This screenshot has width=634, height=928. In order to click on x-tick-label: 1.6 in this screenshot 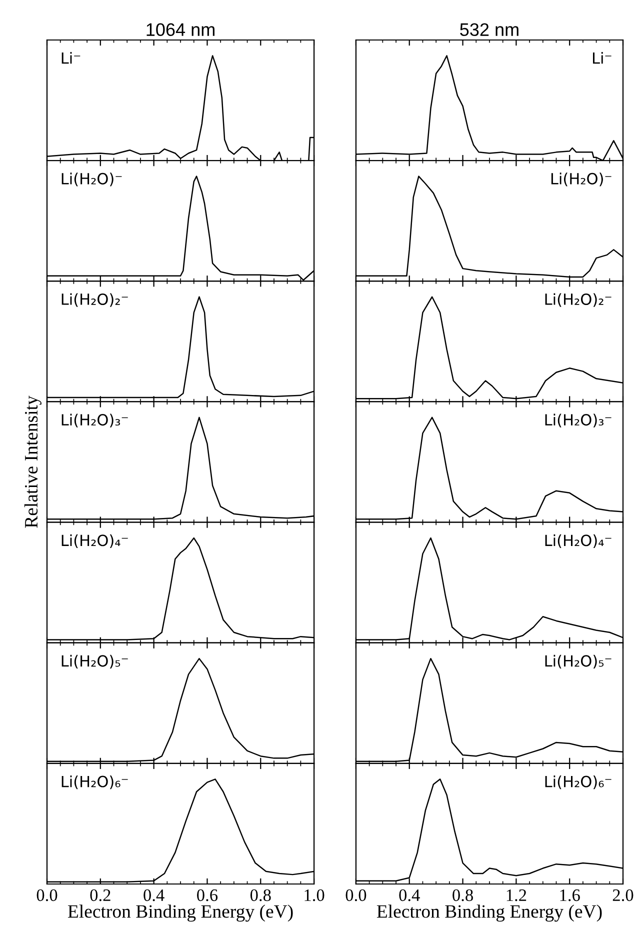, I will do `click(570, 895)`.